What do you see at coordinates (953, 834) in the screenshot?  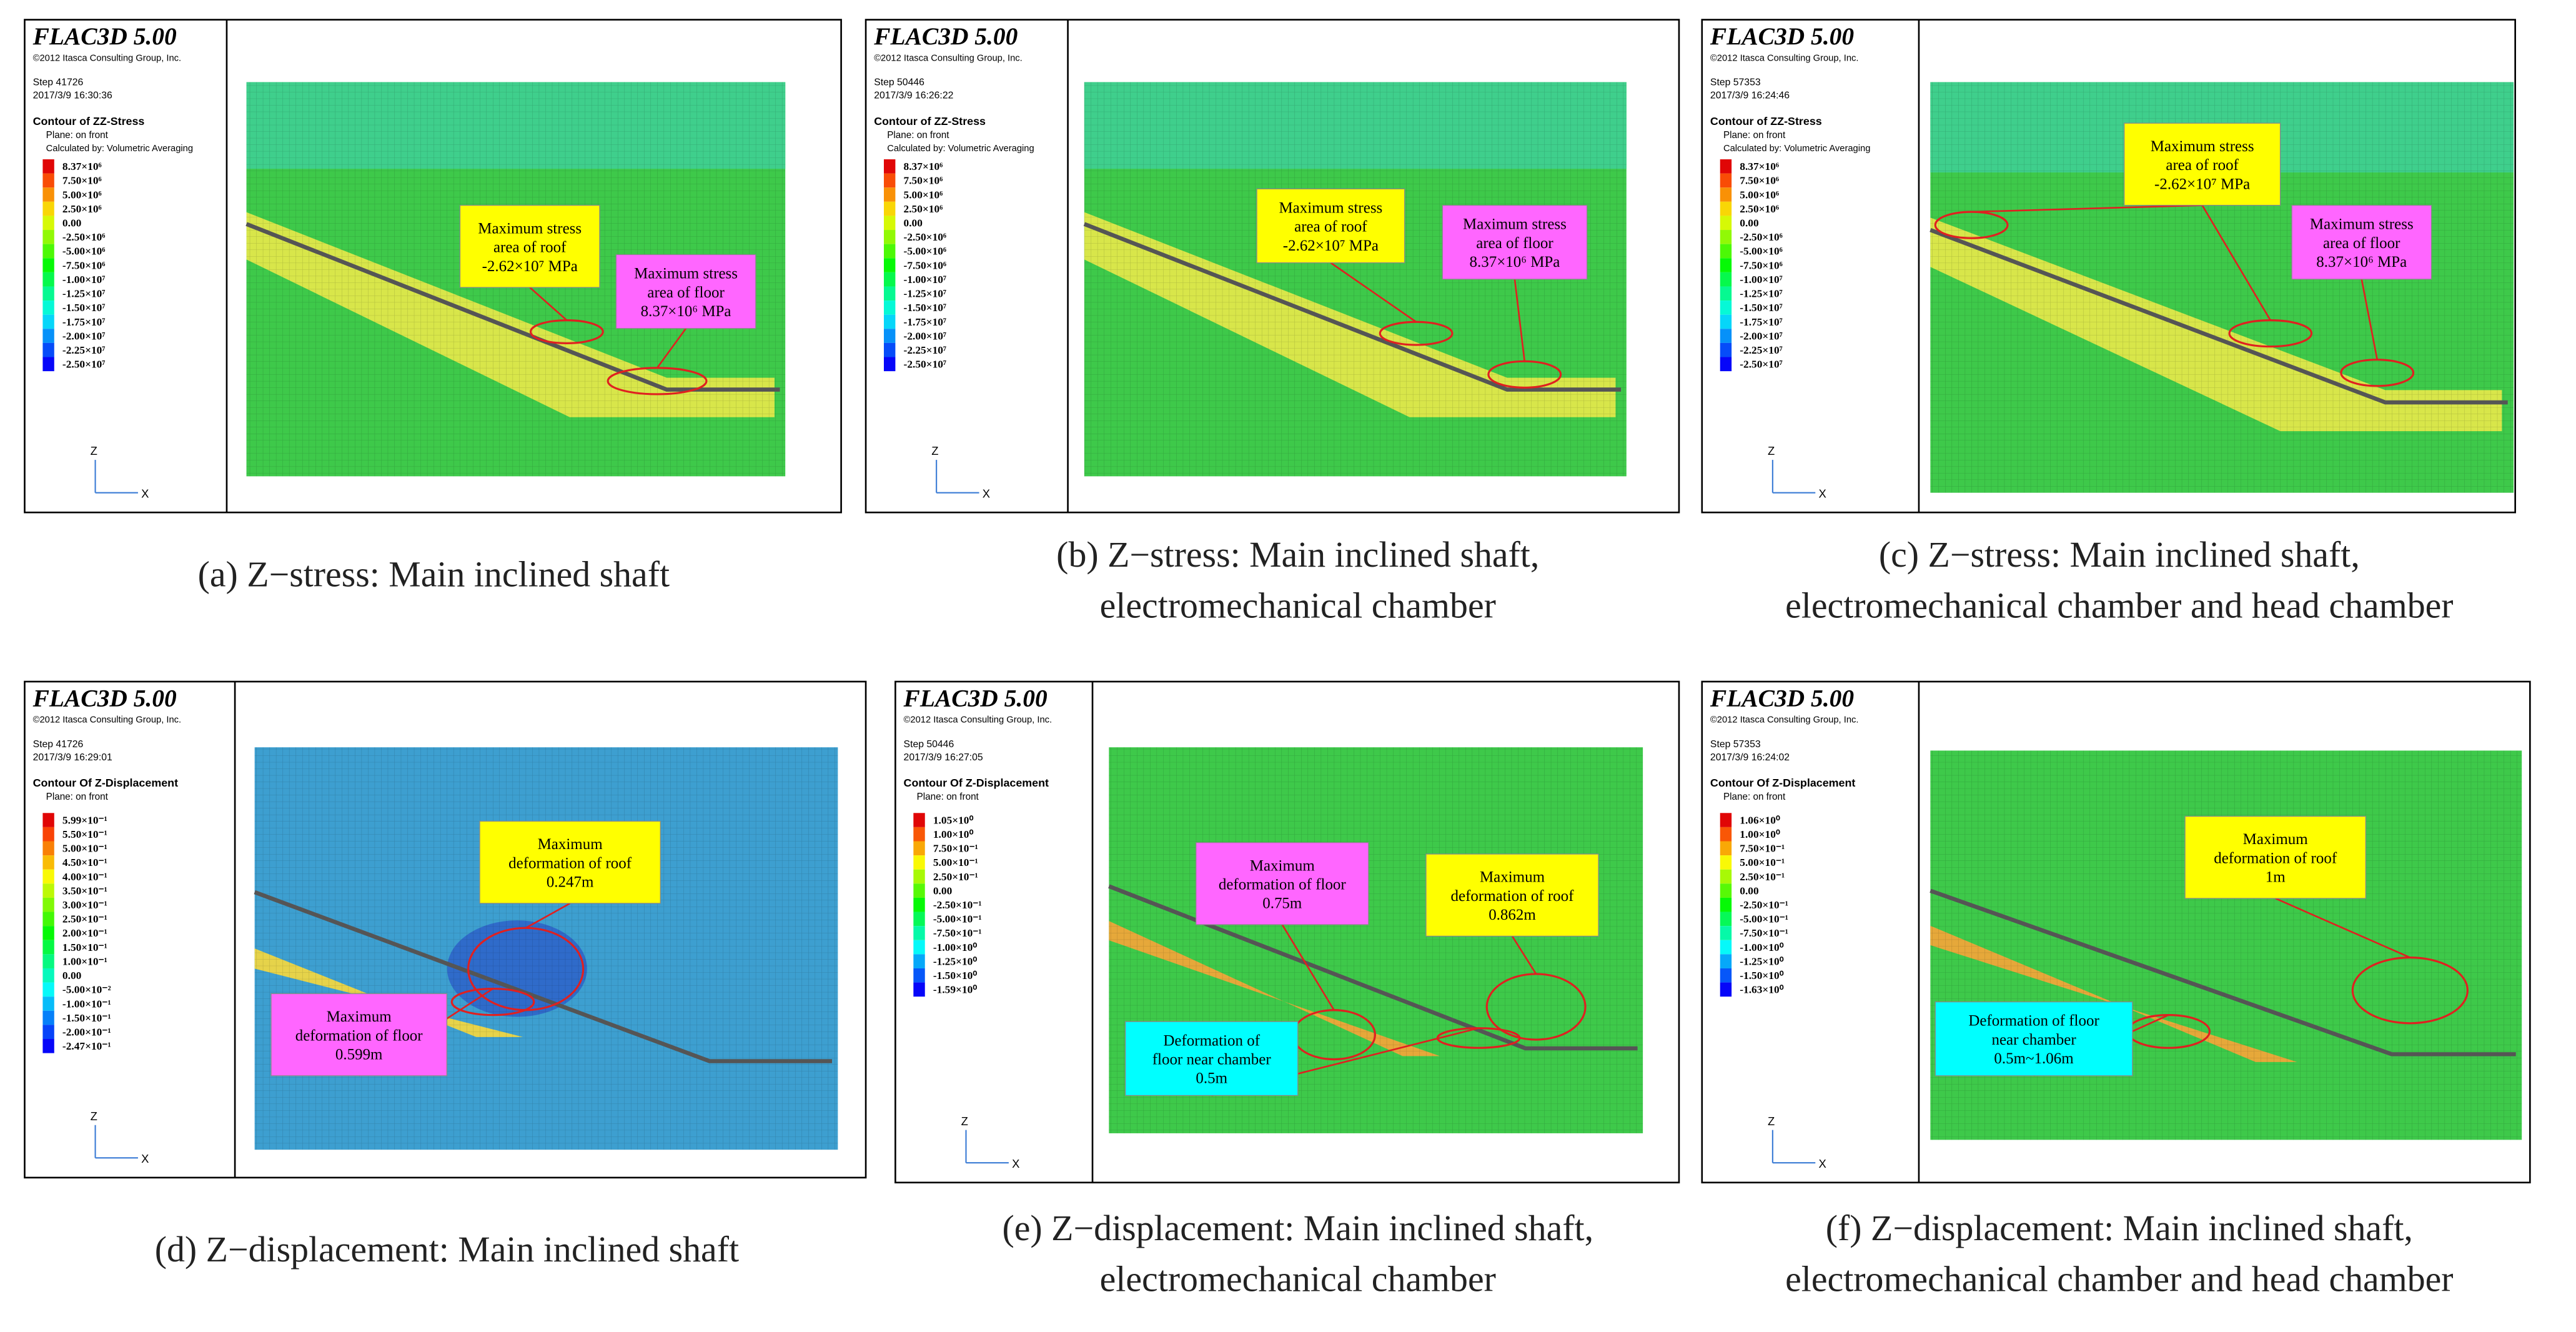 I see `legend-label: 1.00×10⁰` at bounding box center [953, 834].